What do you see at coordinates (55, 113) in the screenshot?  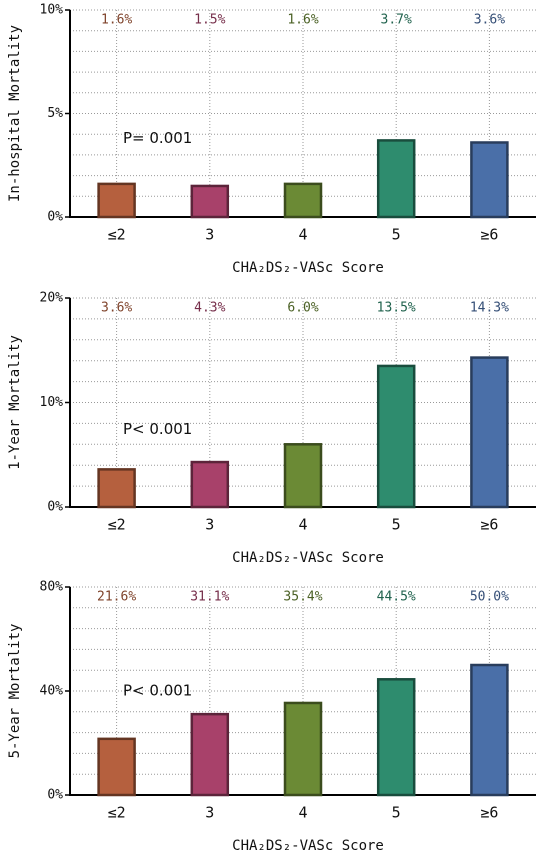 I see `y-tick-label: 5%` at bounding box center [55, 113].